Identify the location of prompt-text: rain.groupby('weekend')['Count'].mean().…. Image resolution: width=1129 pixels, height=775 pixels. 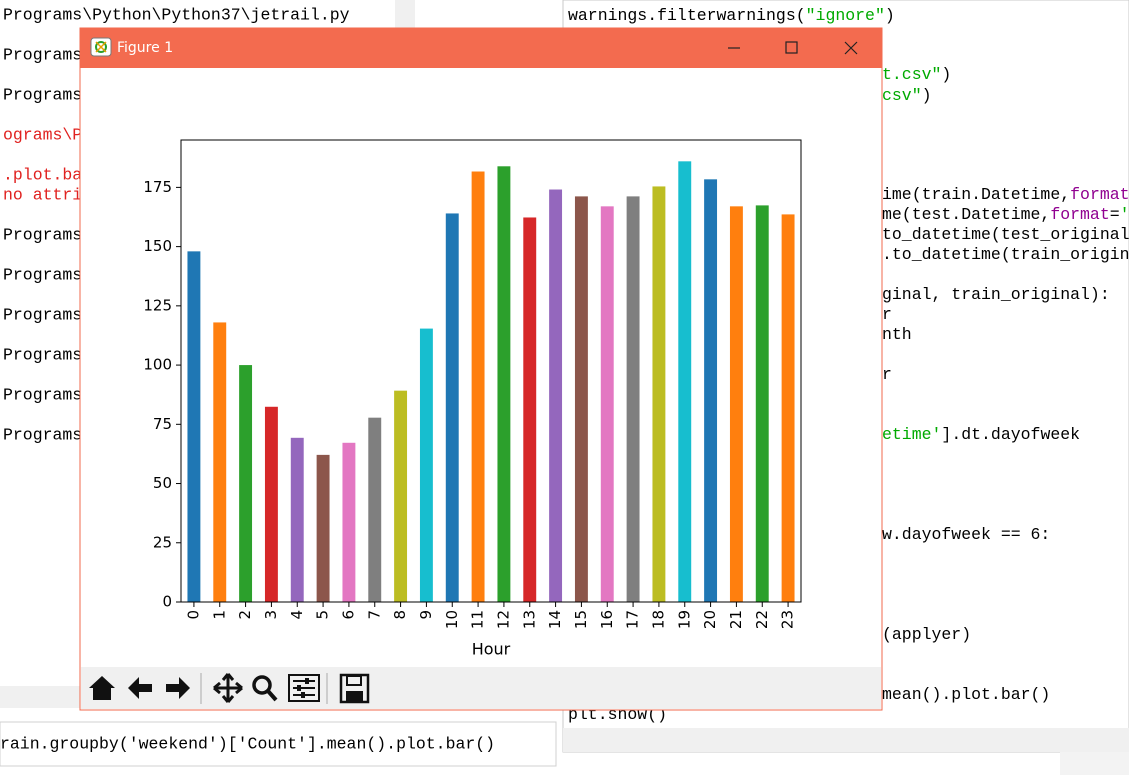
(247, 743).